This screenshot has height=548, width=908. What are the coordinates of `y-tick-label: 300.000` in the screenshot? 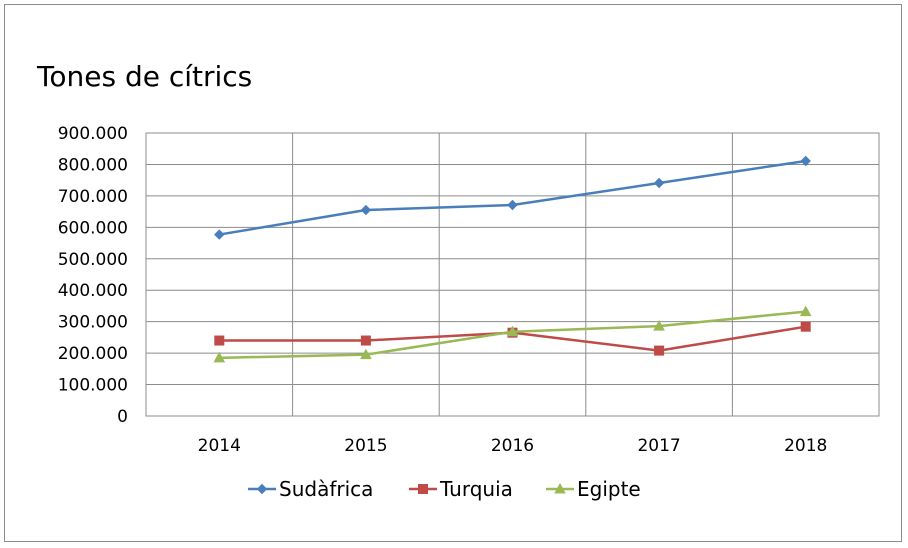 It's located at (93, 323).